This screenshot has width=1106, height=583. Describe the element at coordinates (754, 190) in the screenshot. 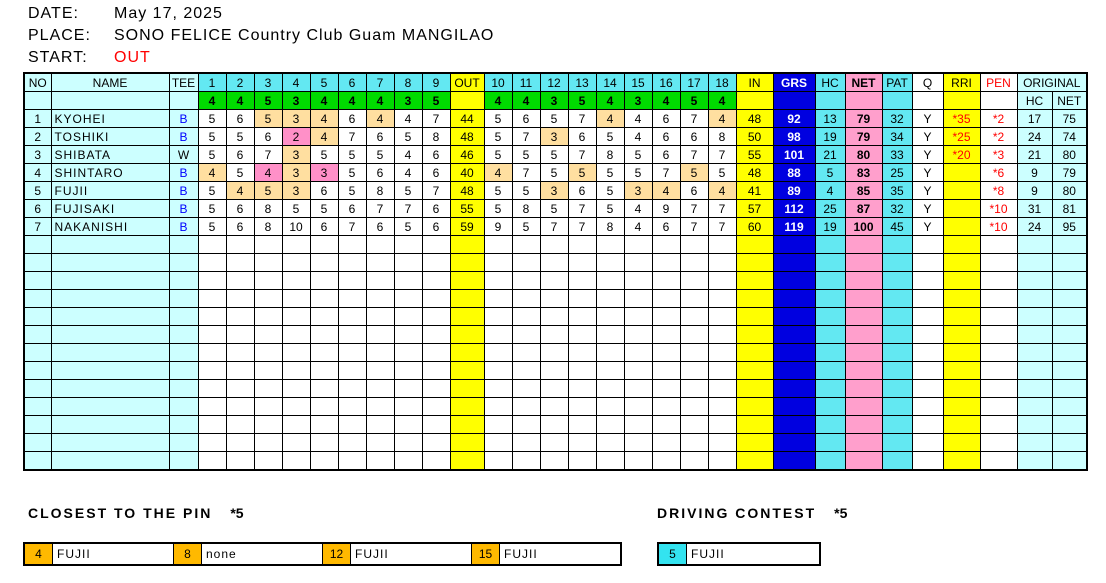

I see `cell-in: 41` at that location.